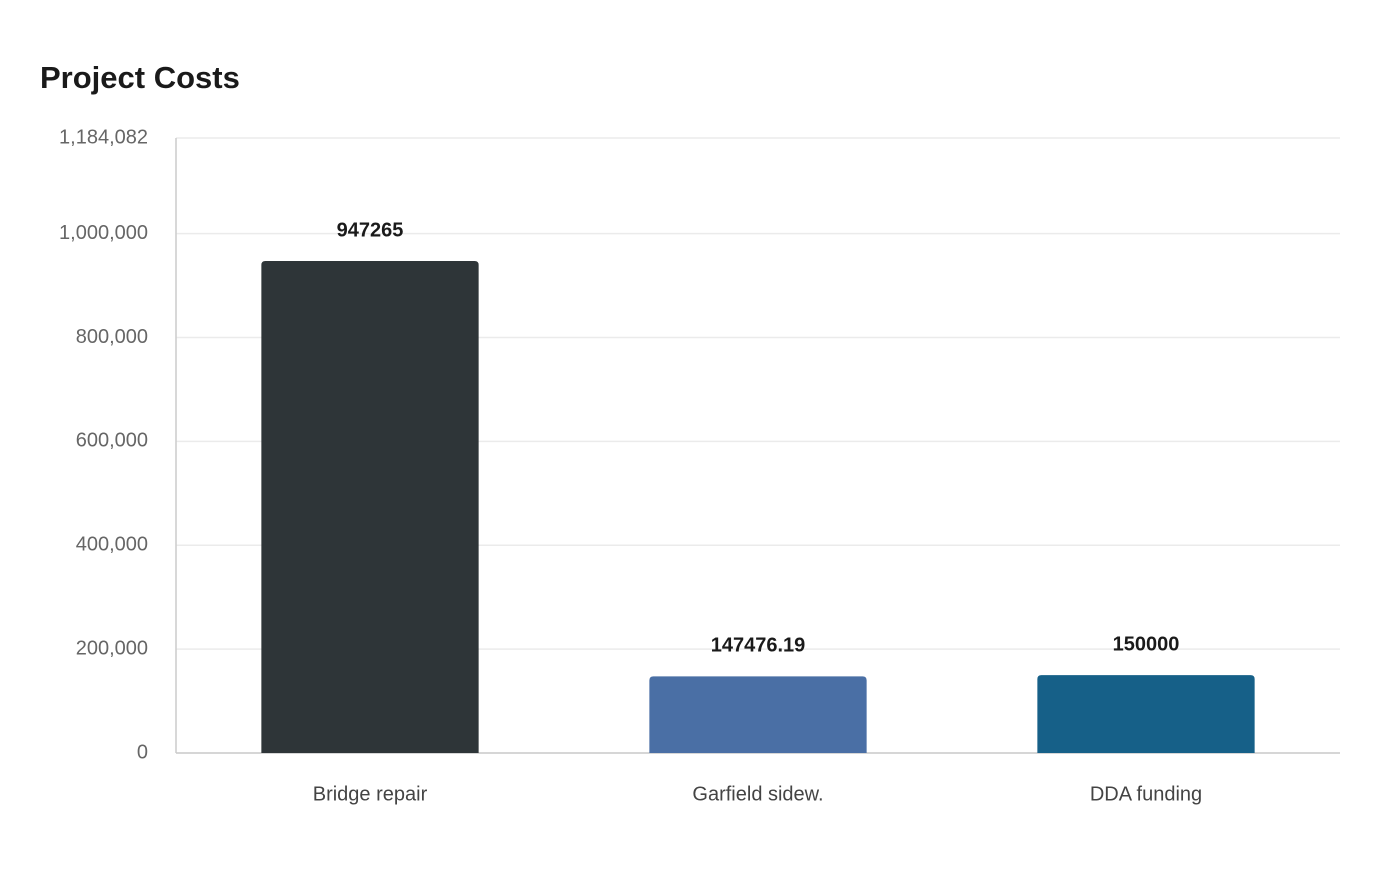 Image resolution: width=1400 pixels, height=880 pixels. I want to click on x-tick-label: Bridge repair, so click(370, 794).